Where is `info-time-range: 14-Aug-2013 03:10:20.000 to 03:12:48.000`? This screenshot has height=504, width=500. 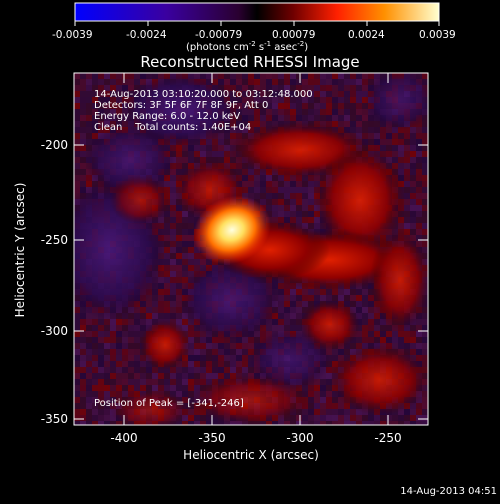 info-time-range: 14-Aug-2013 03:10:20.000 to 03:12:48.000 is located at coordinates (203, 94).